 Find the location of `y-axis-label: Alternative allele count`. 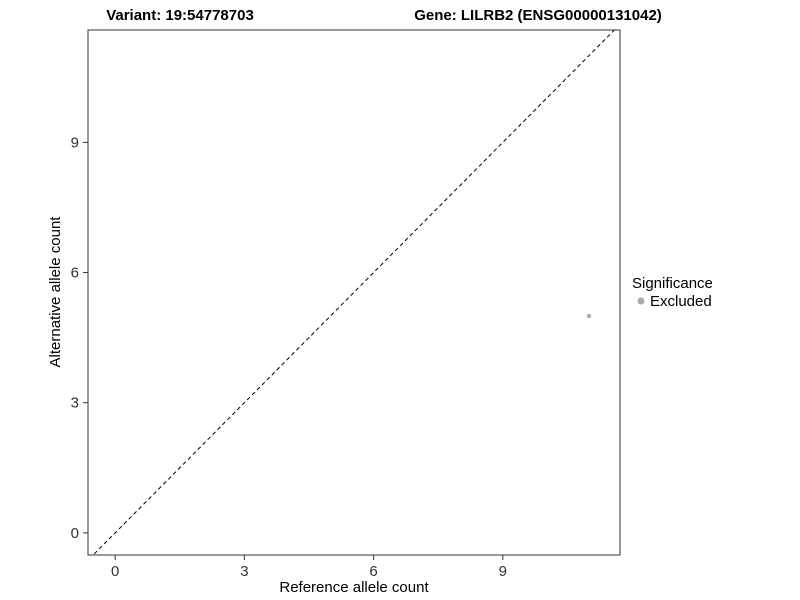

y-axis-label: Alternative allele count is located at coordinates (55, 292).